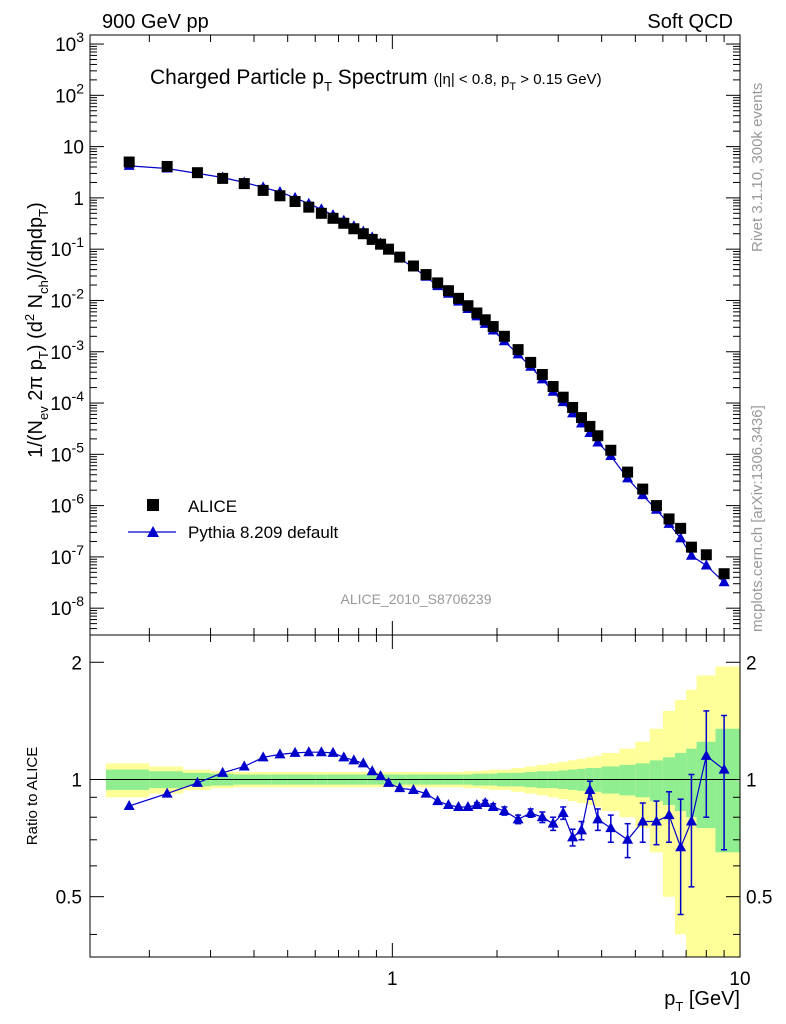 This screenshot has height=1024, width=786. I want to click on main-y-tick-label: 10⁻³, so click(67, 350).